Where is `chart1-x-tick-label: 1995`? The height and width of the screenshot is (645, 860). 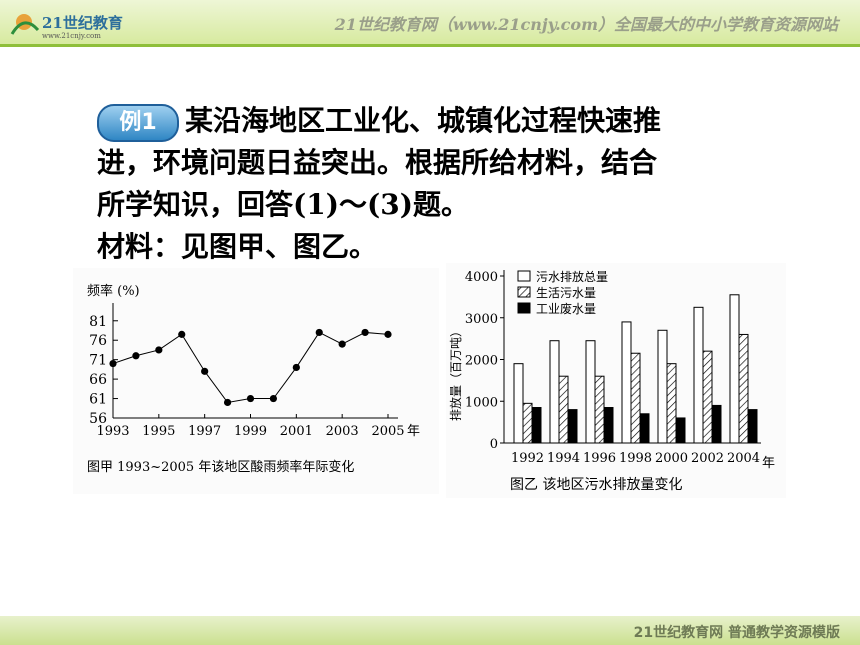
chart1-x-tick-label: 1995 is located at coordinates (158, 431).